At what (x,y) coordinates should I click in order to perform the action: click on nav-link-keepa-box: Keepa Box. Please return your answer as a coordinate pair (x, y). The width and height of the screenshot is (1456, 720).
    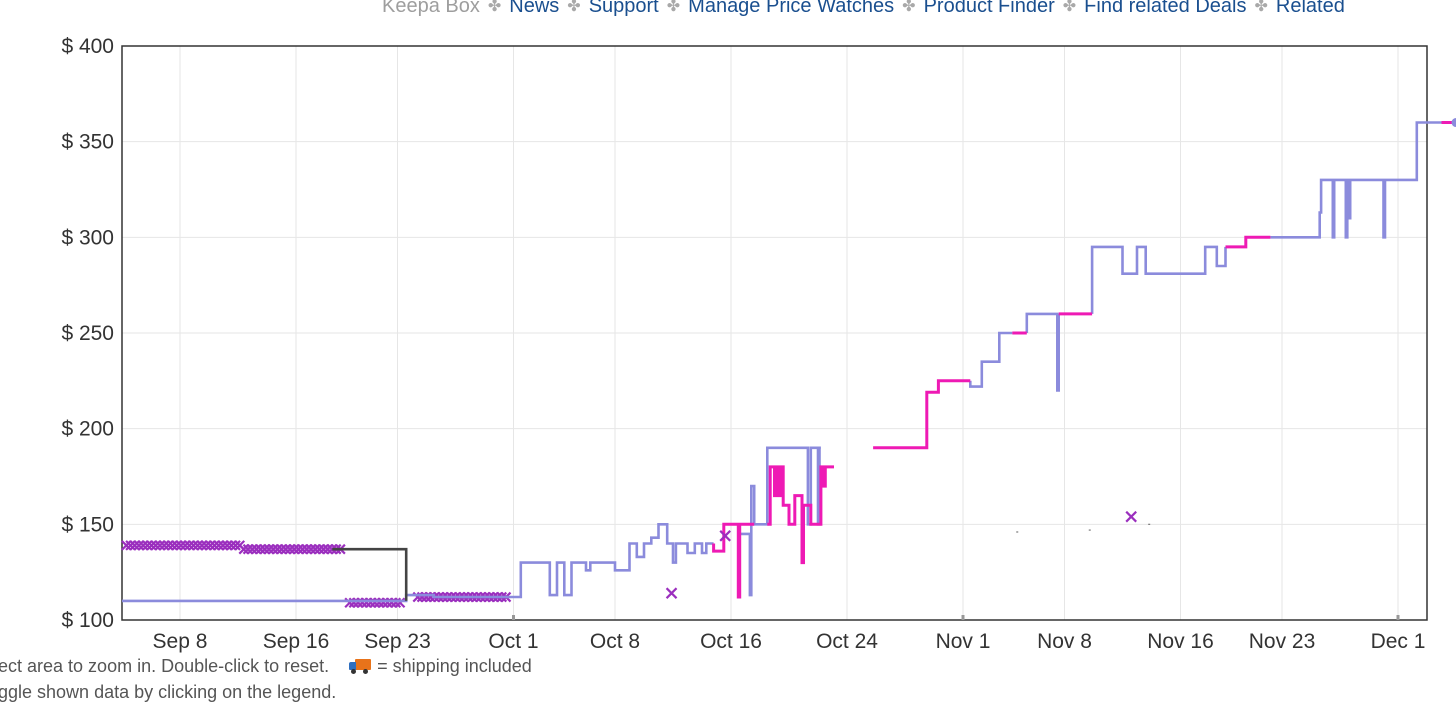
    Looking at the image, I should click on (431, 8).